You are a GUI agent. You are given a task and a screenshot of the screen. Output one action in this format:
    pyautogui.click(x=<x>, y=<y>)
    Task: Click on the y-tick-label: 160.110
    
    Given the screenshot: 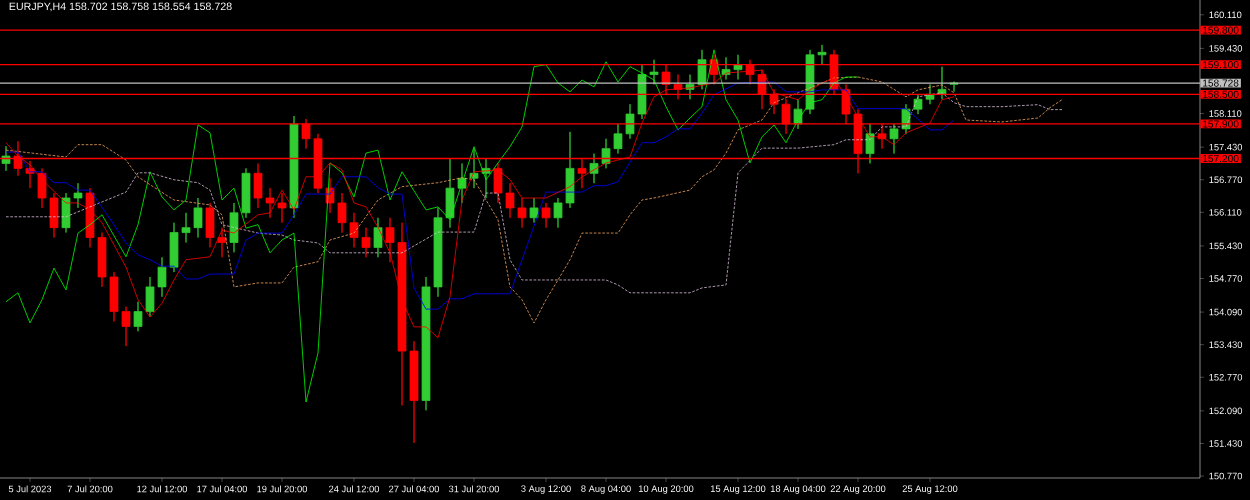 What is the action you would take?
    pyautogui.click(x=1225, y=15)
    